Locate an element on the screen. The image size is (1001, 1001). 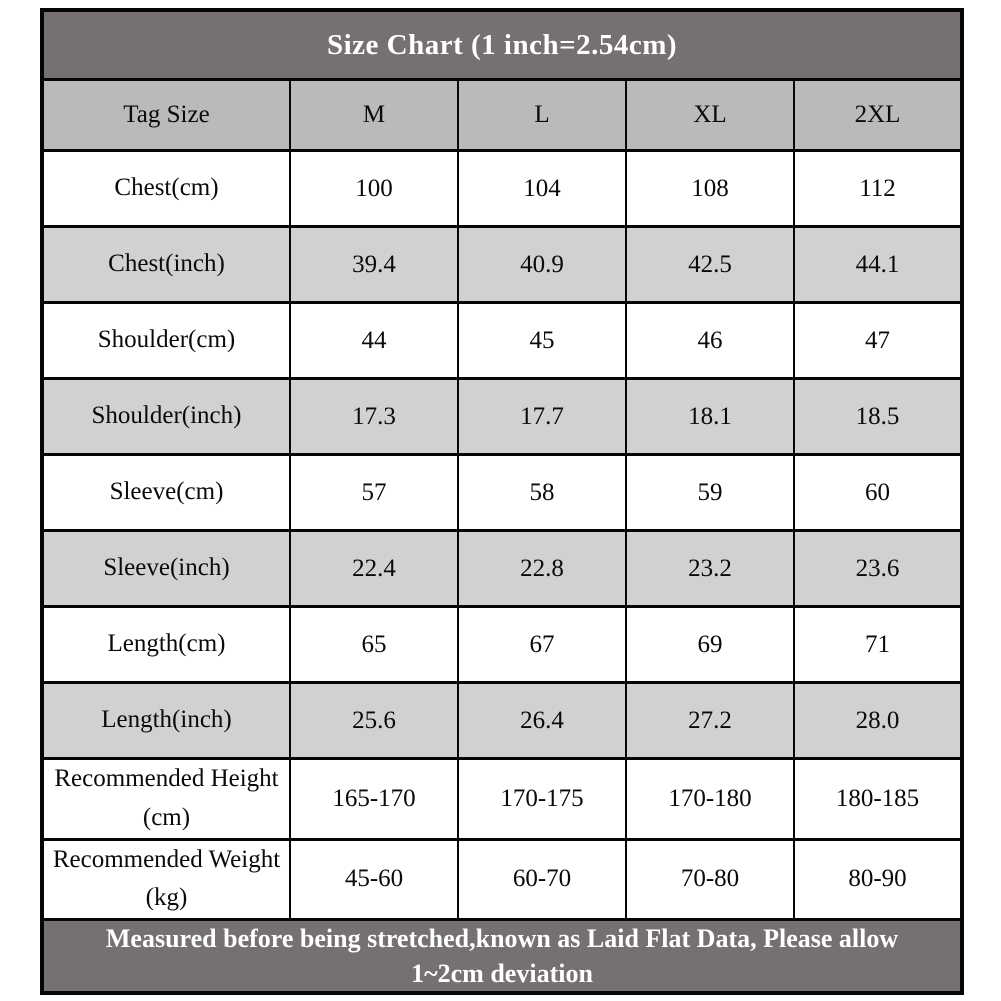
cell-rec-height-2xl: 180-185 is located at coordinates (878, 799).